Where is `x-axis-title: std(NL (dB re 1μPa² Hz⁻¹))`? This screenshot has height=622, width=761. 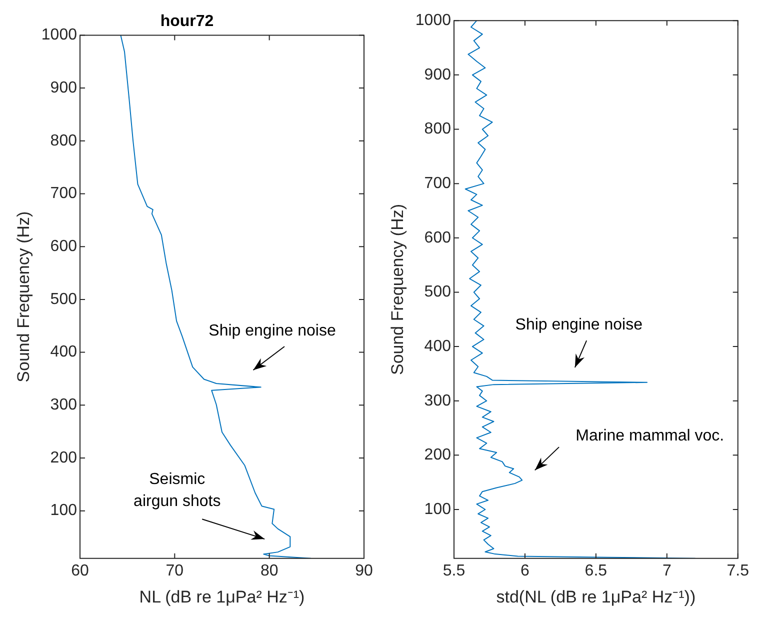 x-axis-title: std(NL (dB re 1μPa² Hz⁻¹)) is located at coordinates (596, 596).